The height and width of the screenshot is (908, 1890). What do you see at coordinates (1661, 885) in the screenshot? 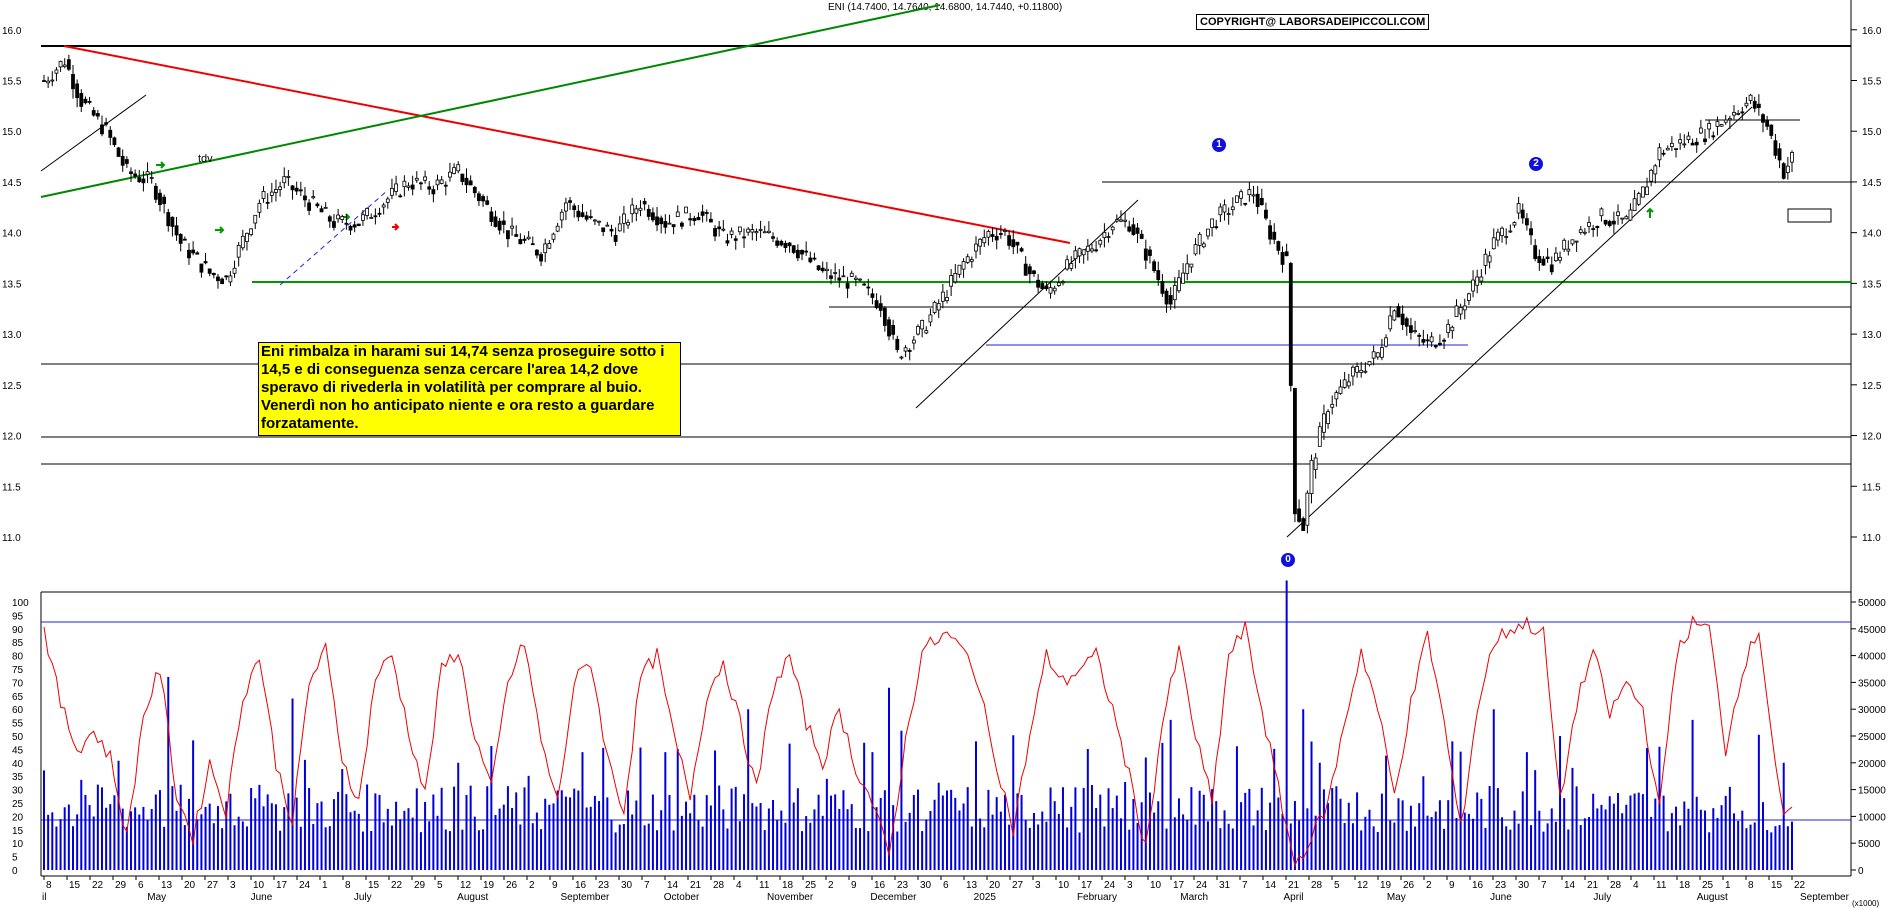
I see `day-tick-label: 11` at bounding box center [1661, 885].